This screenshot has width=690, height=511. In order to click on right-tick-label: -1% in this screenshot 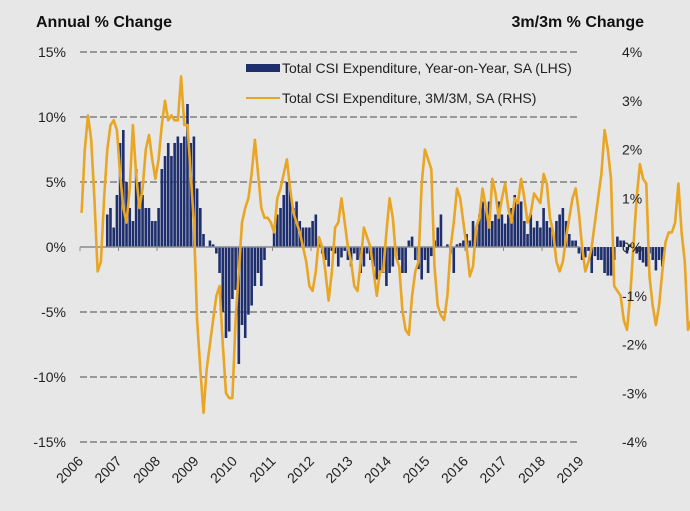, I will do `click(634, 296)`.